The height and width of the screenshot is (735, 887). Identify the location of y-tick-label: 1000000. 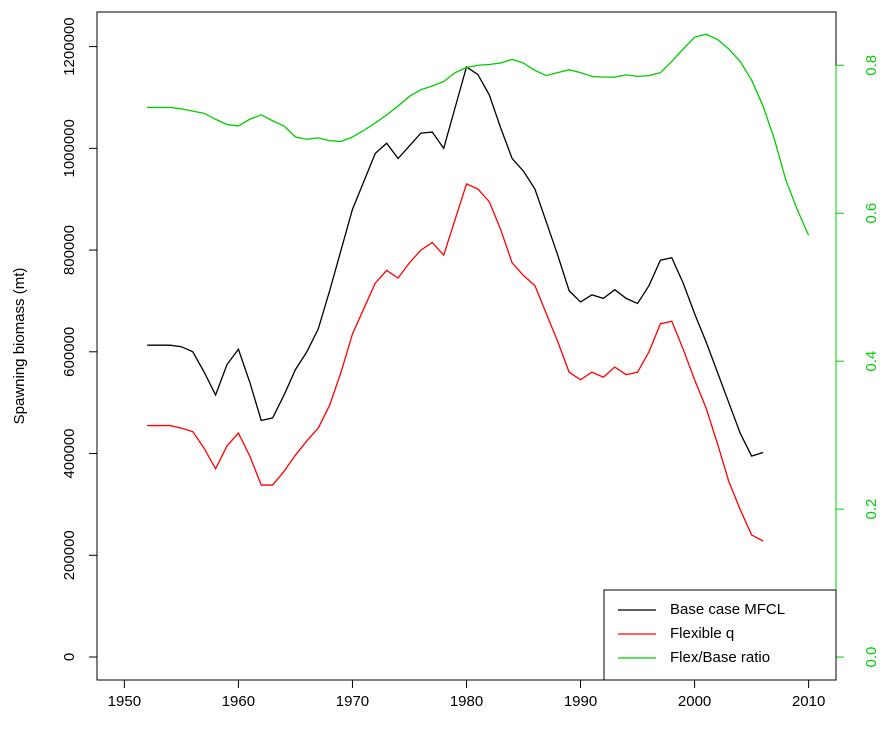
(69, 148).